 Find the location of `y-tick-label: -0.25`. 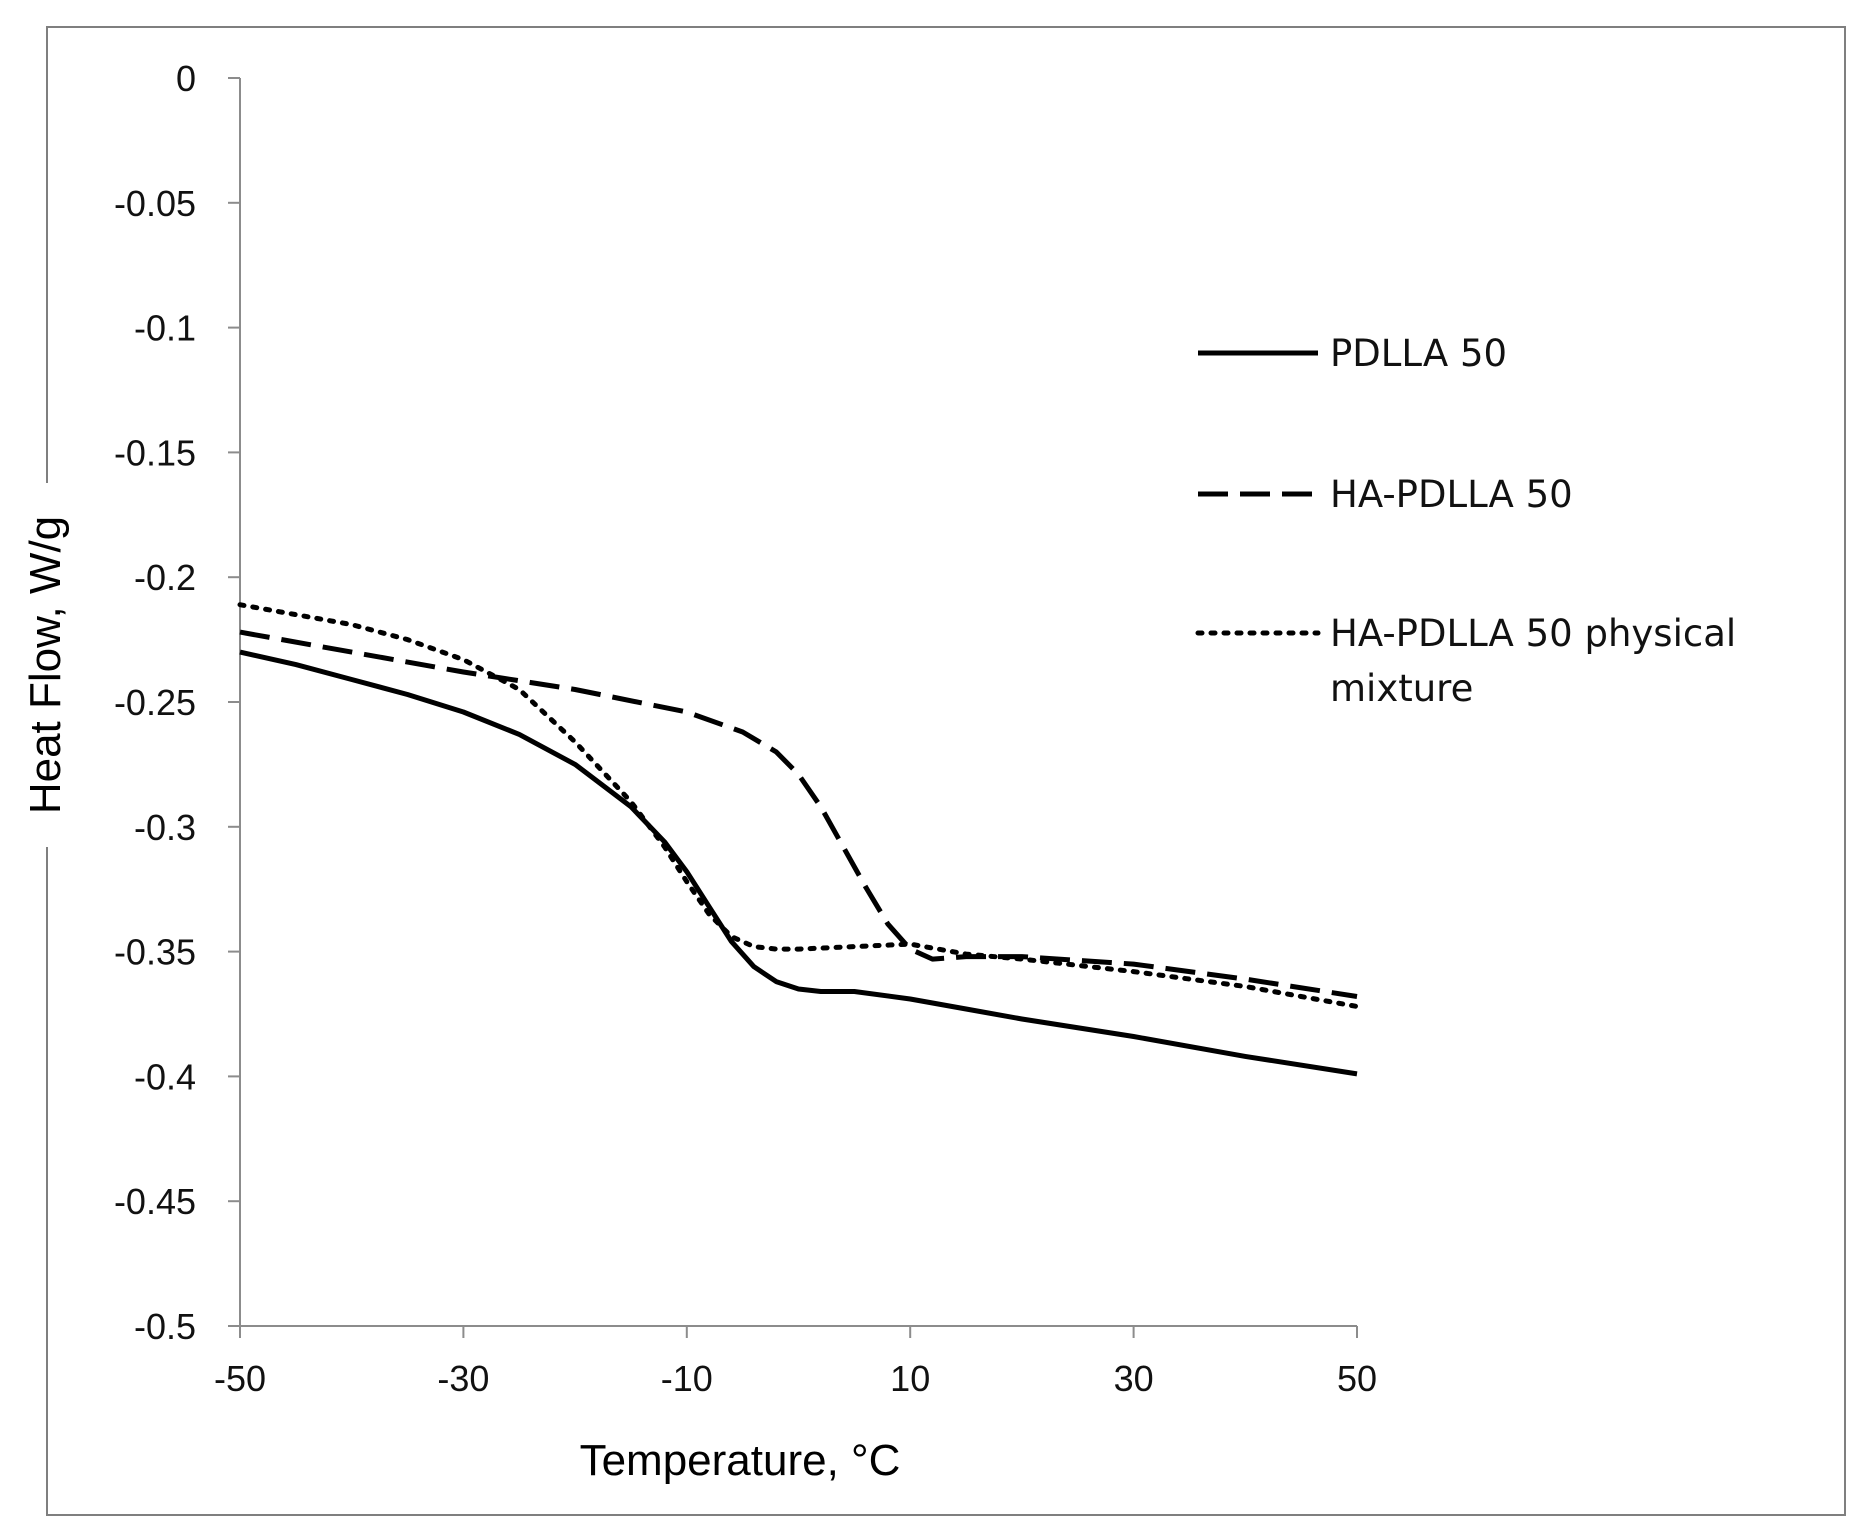

y-tick-label: -0.25 is located at coordinates (155, 702).